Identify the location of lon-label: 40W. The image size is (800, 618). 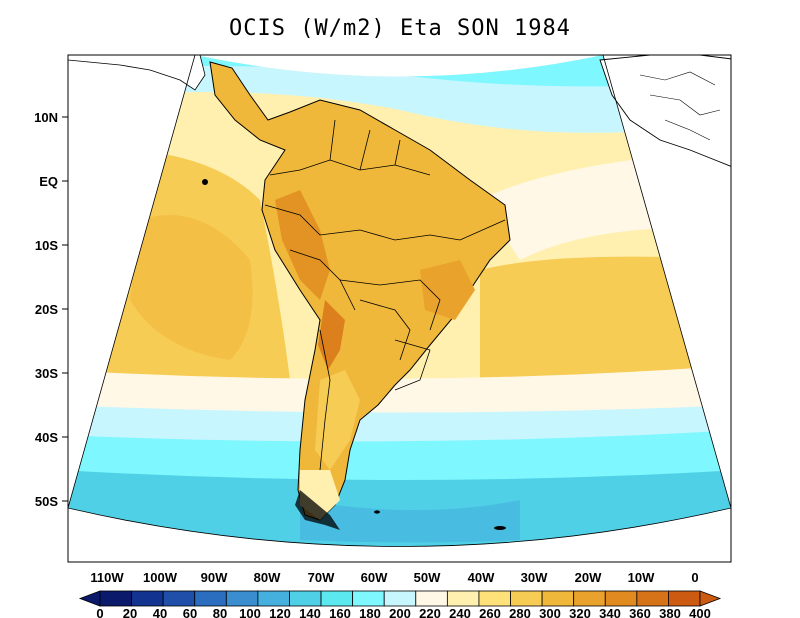
(481, 577).